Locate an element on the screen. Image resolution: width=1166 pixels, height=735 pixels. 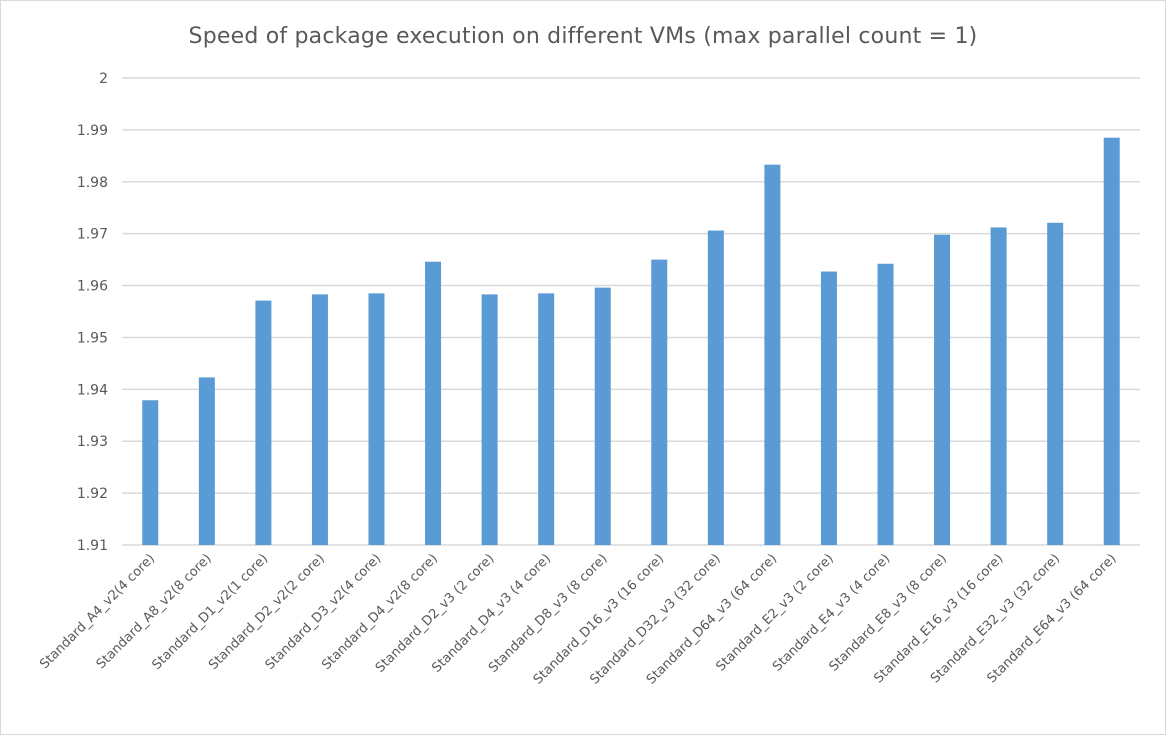
x-tick-label: Standard_E4_v3 (4 core) is located at coordinates (831, 612).